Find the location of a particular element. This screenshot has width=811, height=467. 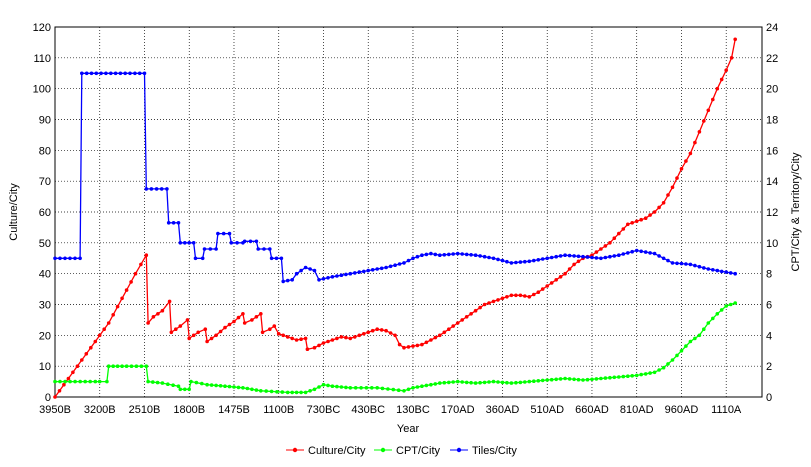

x-tick-label: 360AD is located at coordinates (503, 410).